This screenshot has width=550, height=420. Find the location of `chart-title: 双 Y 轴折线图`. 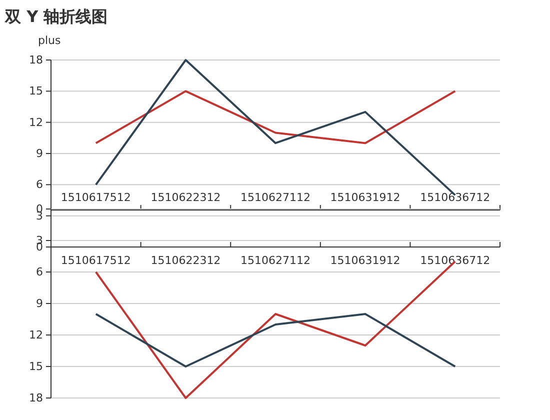

chart-title: 双 Y 轴折线图 is located at coordinates (56, 16).